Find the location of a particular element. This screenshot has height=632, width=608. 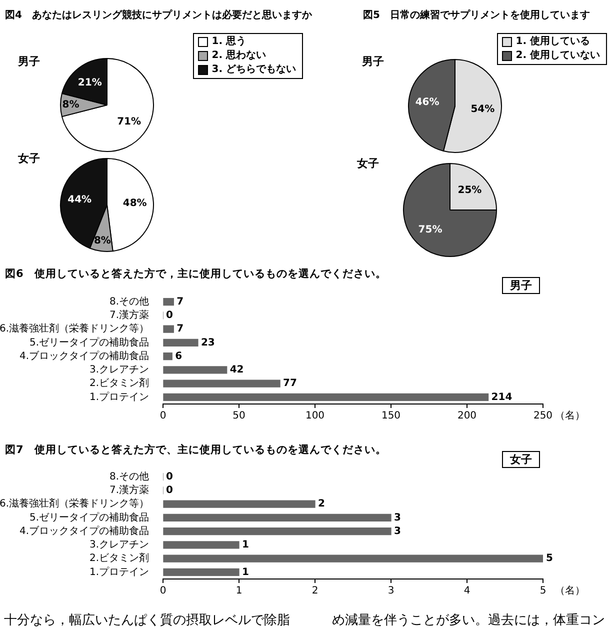

data-label: 54% is located at coordinates (482, 110).